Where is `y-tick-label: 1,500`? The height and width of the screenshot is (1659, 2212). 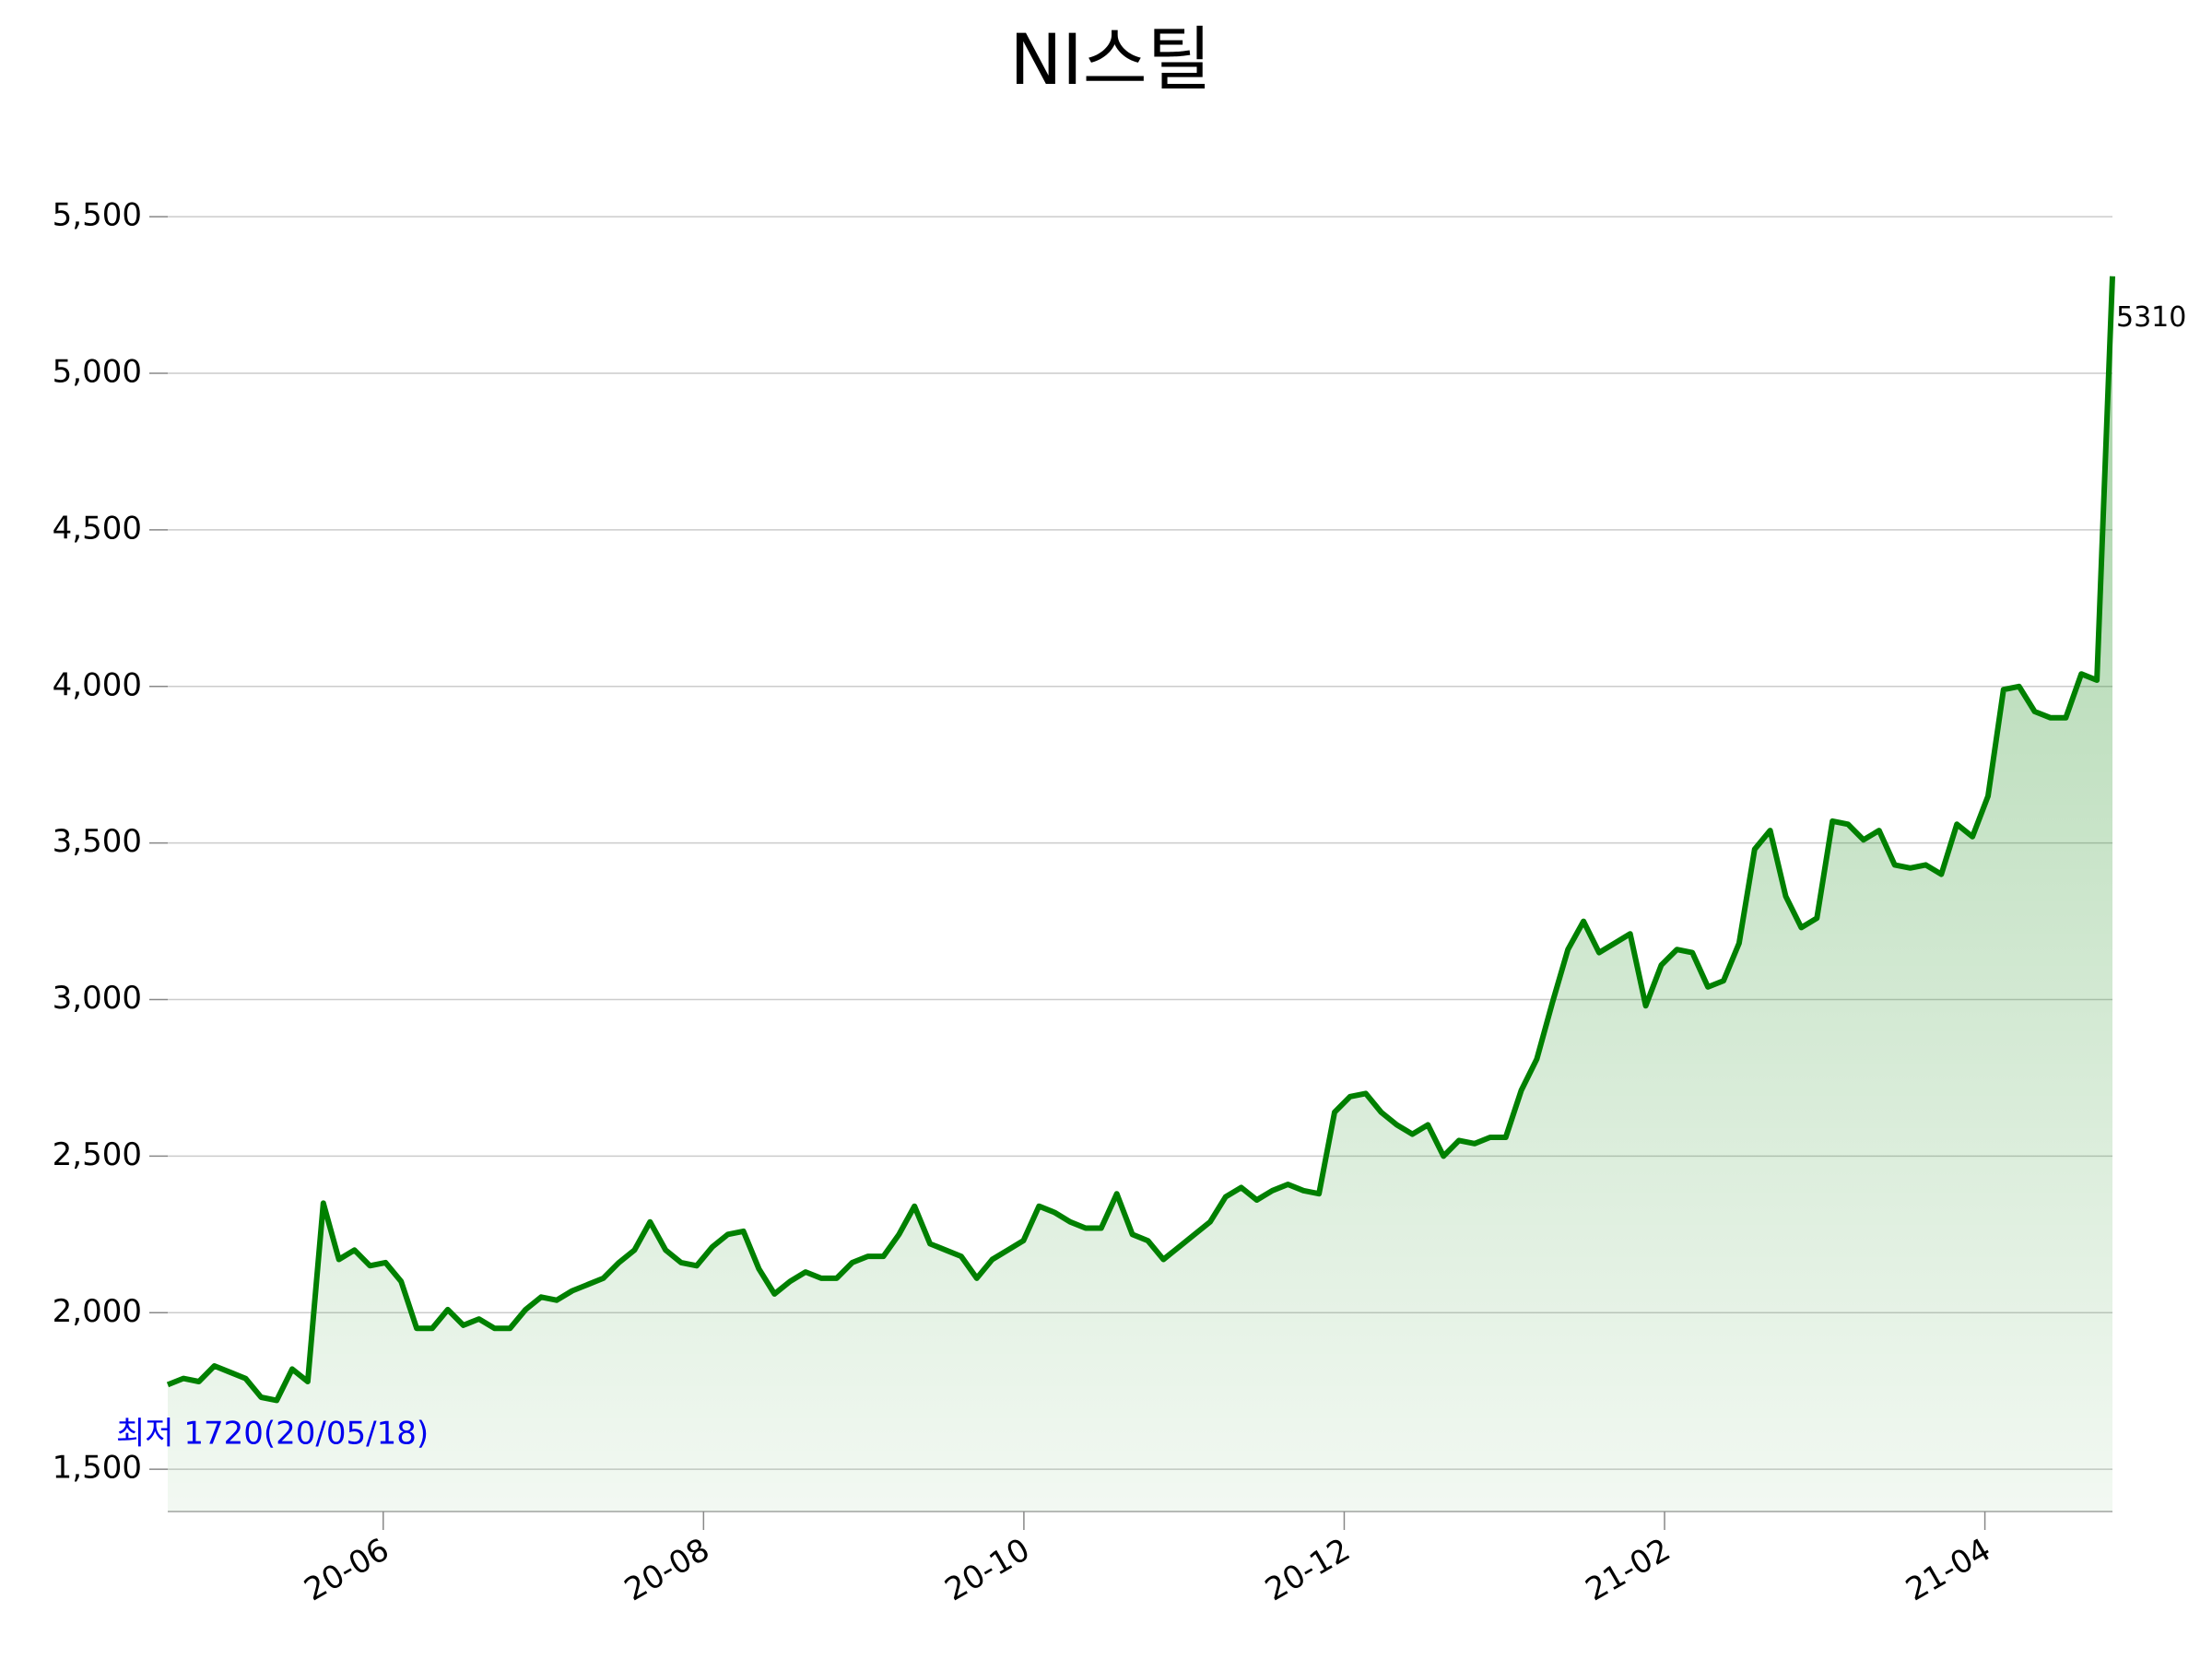 y-tick-label: 1,500 is located at coordinates (97, 1468).